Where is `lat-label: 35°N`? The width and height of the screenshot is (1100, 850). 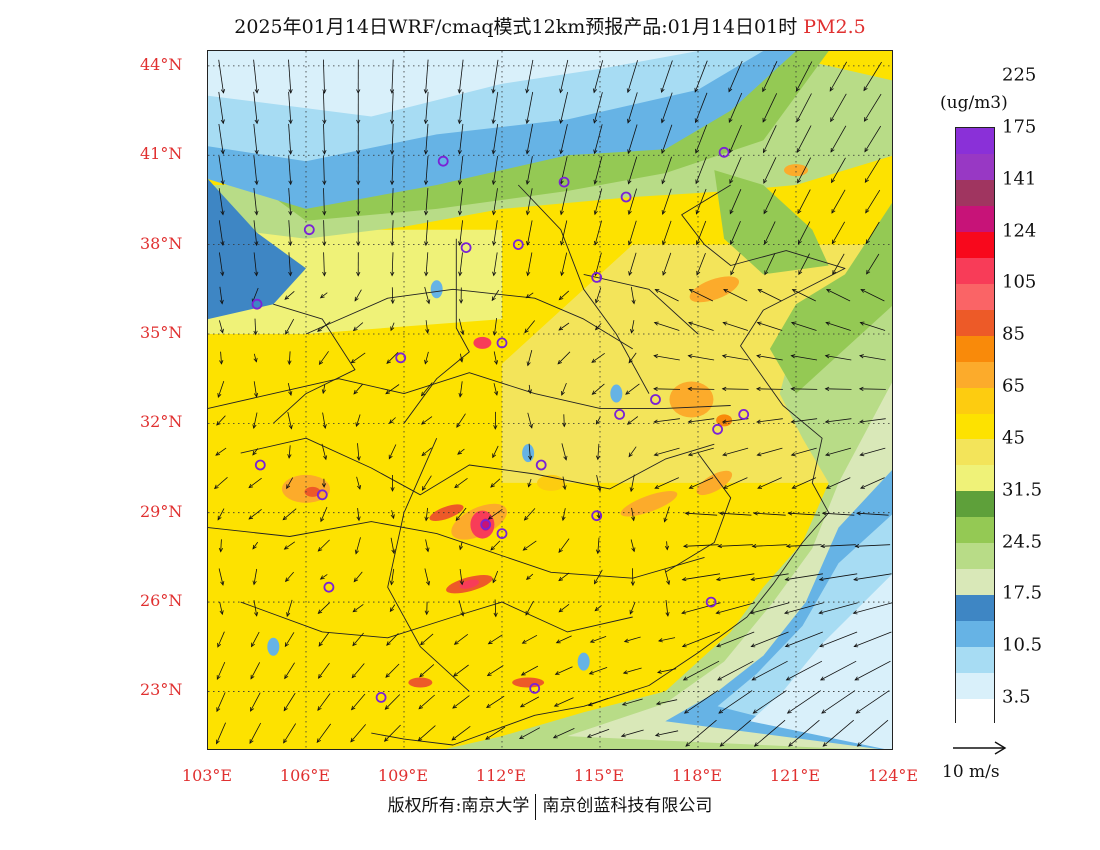
lat-label: 35°N is located at coordinates (161, 332).